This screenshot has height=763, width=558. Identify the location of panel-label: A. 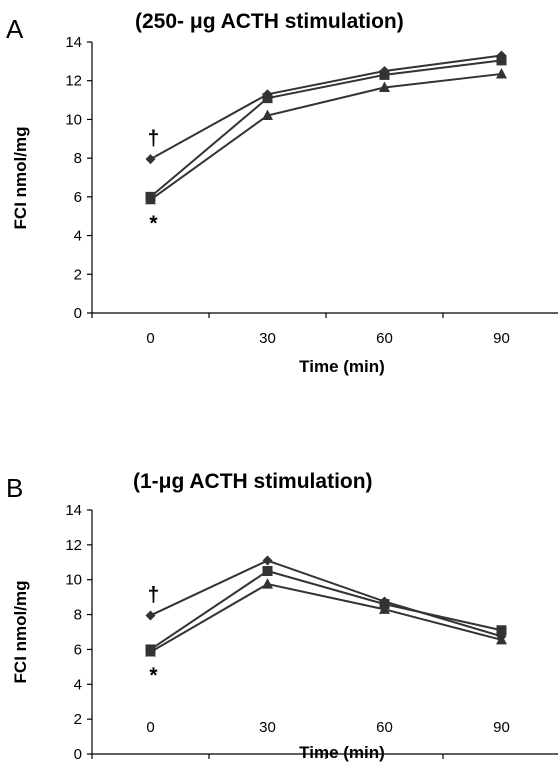
(15, 29).